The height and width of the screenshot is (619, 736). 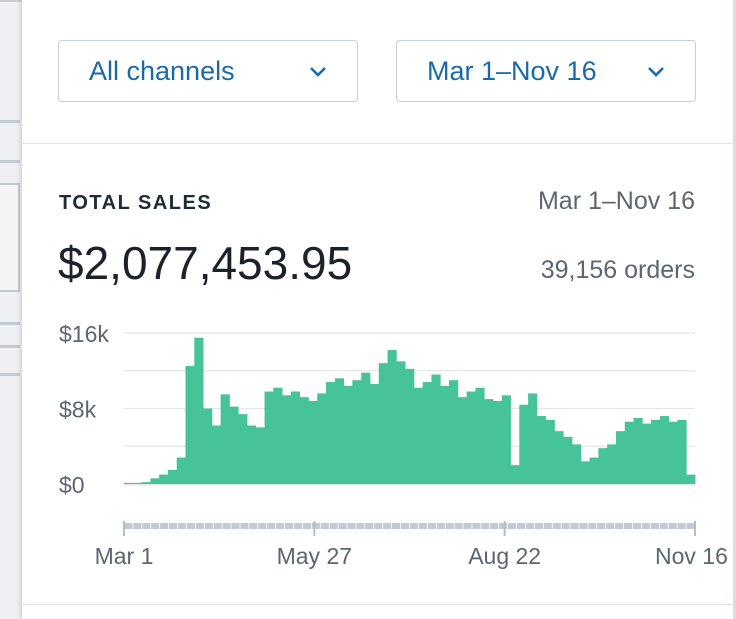 I want to click on x-tick-label: Nov 16, so click(x=691, y=556).